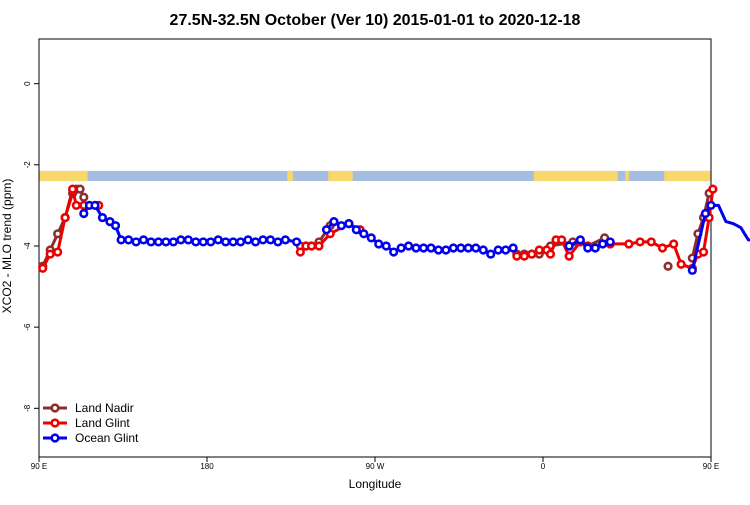 This screenshot has height=505, width=750. I want to click on y-tick-label: -4, so click(27, 246).